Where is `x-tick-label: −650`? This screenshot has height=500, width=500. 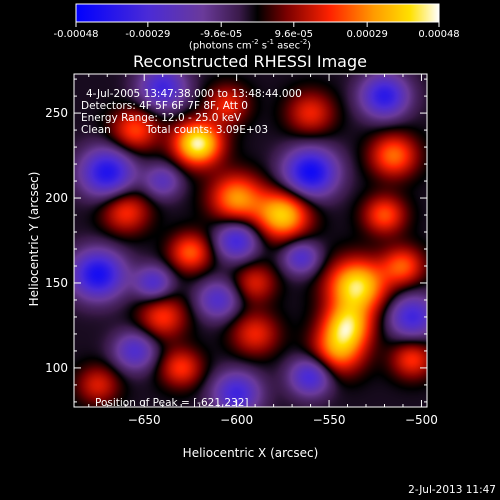 x-tick-label: −650 is located at coordinates (144, 420).